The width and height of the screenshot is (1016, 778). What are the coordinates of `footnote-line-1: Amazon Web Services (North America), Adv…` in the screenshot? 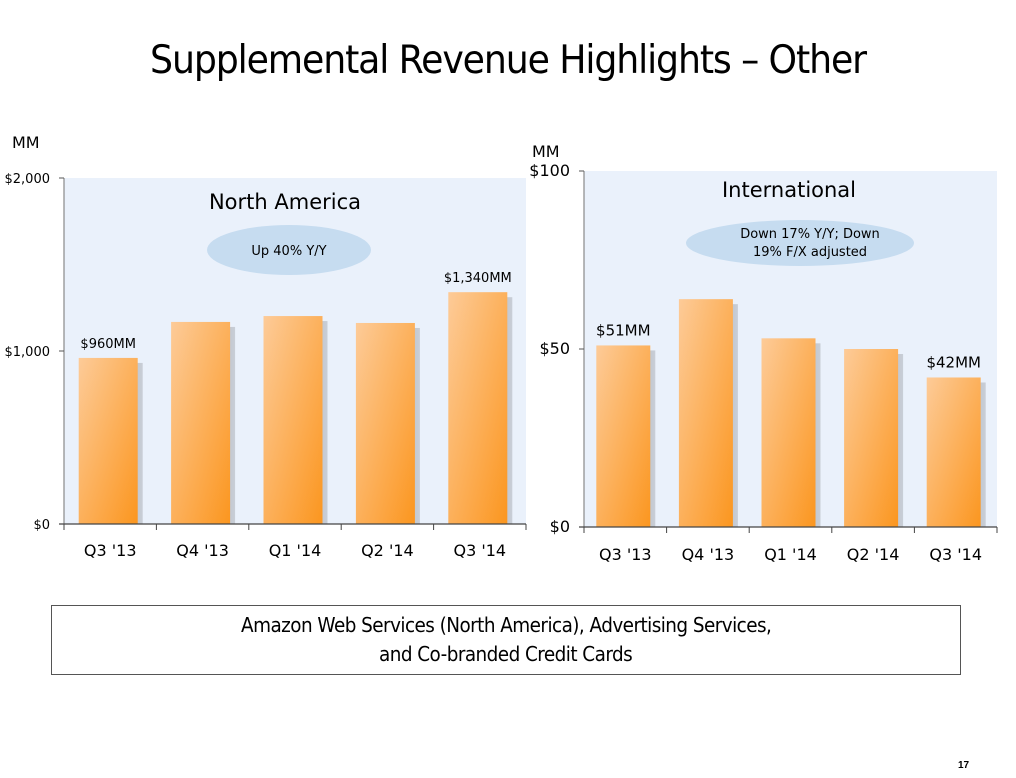 It's located at (506, 625).